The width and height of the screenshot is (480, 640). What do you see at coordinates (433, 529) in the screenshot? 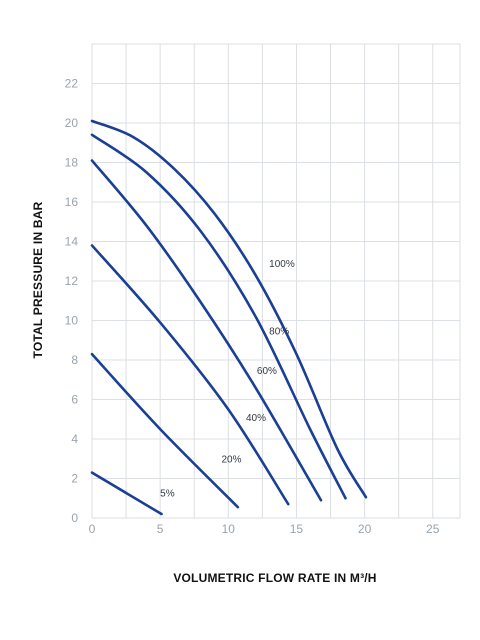
I see `x-tick-label: 25` at bounding box center [433, 529].